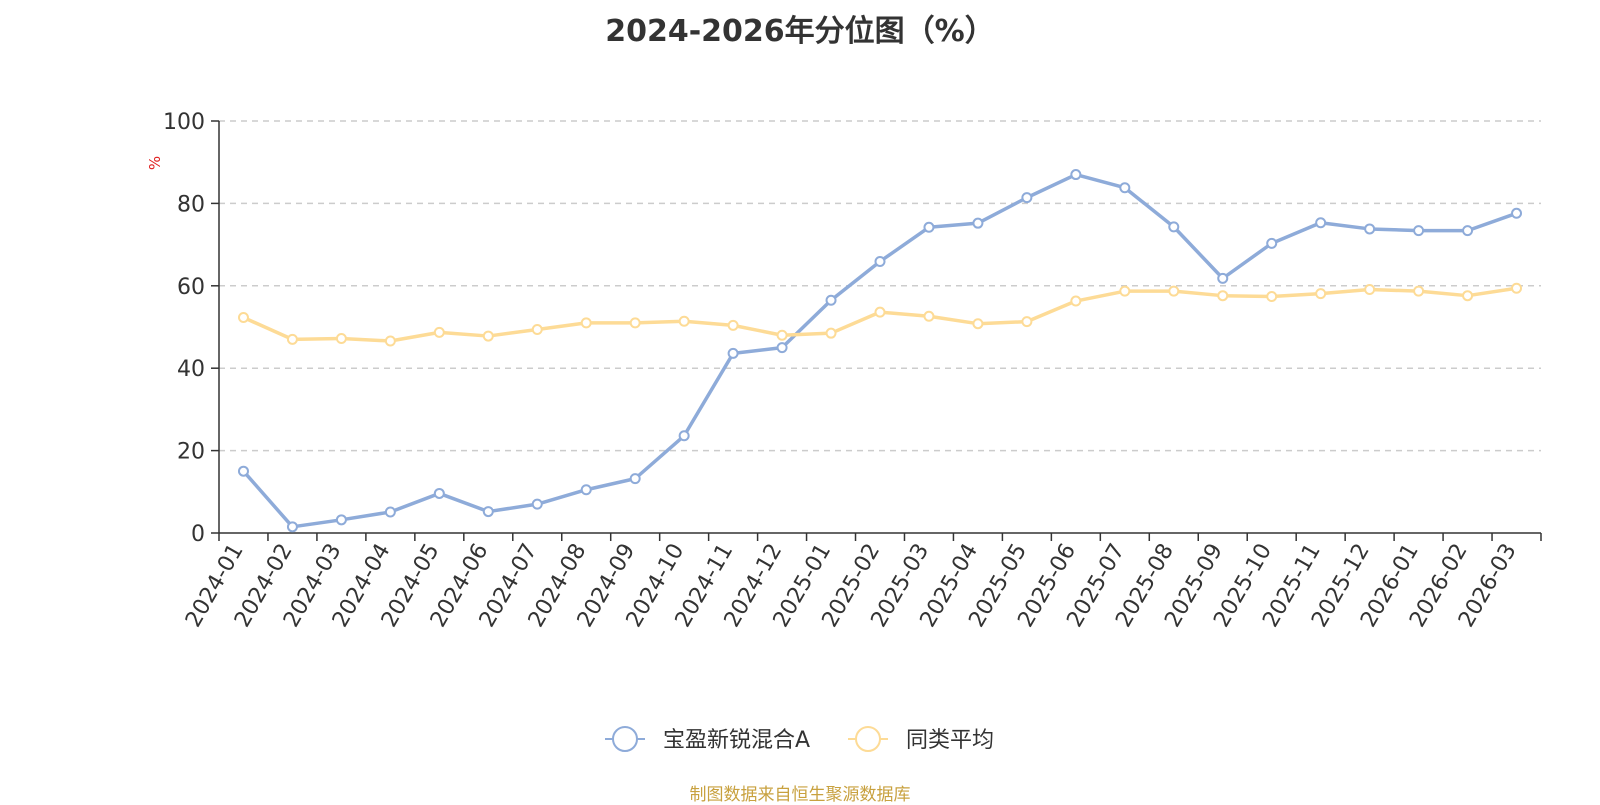 This screenshot has height=805, width=1600. What do you see at coordinates (950, 740) in the screenshot?
I see `legend-label-1: 同类平均` at bounding box center [950, 740].